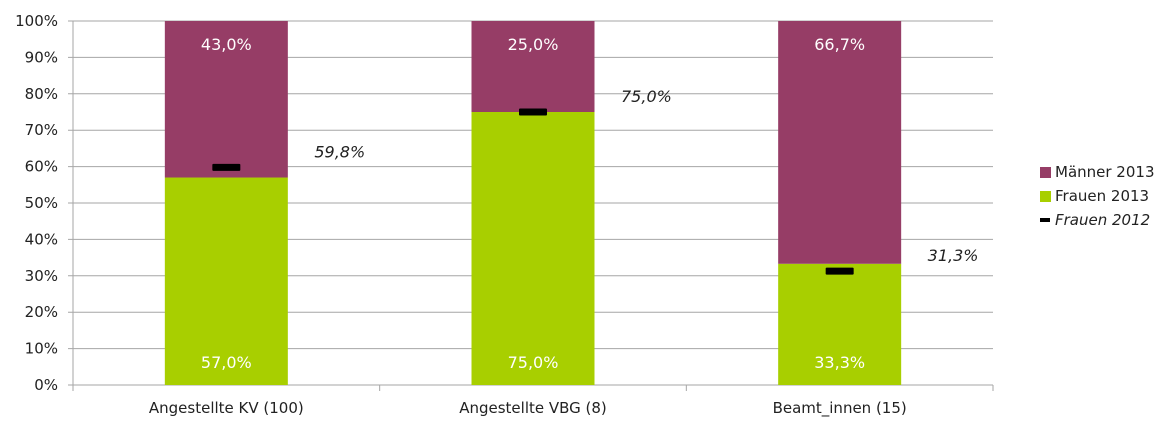 The width and height of the screenshot is (1170, 424). I want to click on y-tick-label: 90%, so click(41, 57).